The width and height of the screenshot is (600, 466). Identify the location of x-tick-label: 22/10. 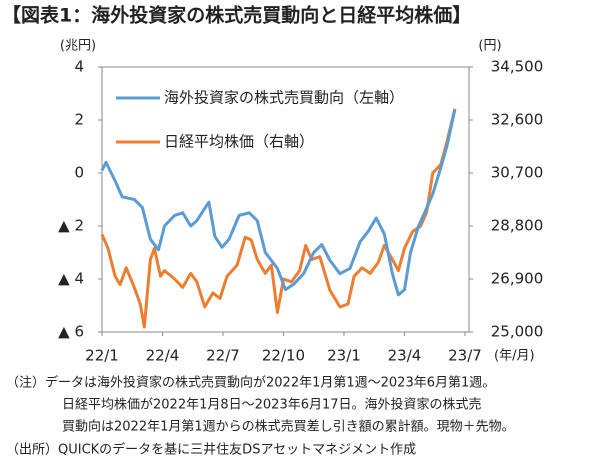
(283, 356).